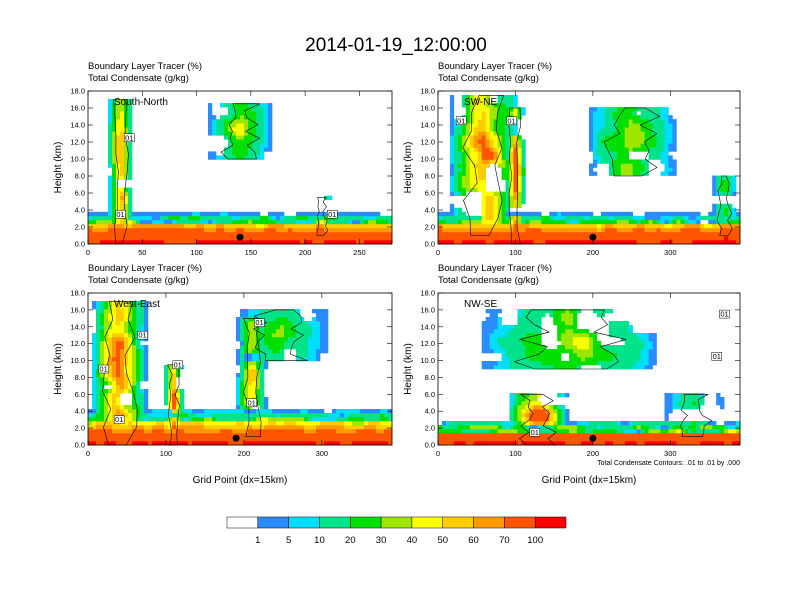 This screenshot has width=792, height=612. Describe the element at coordinates (515, 176) in the screenshot. I see `condensate-contour` at that location.